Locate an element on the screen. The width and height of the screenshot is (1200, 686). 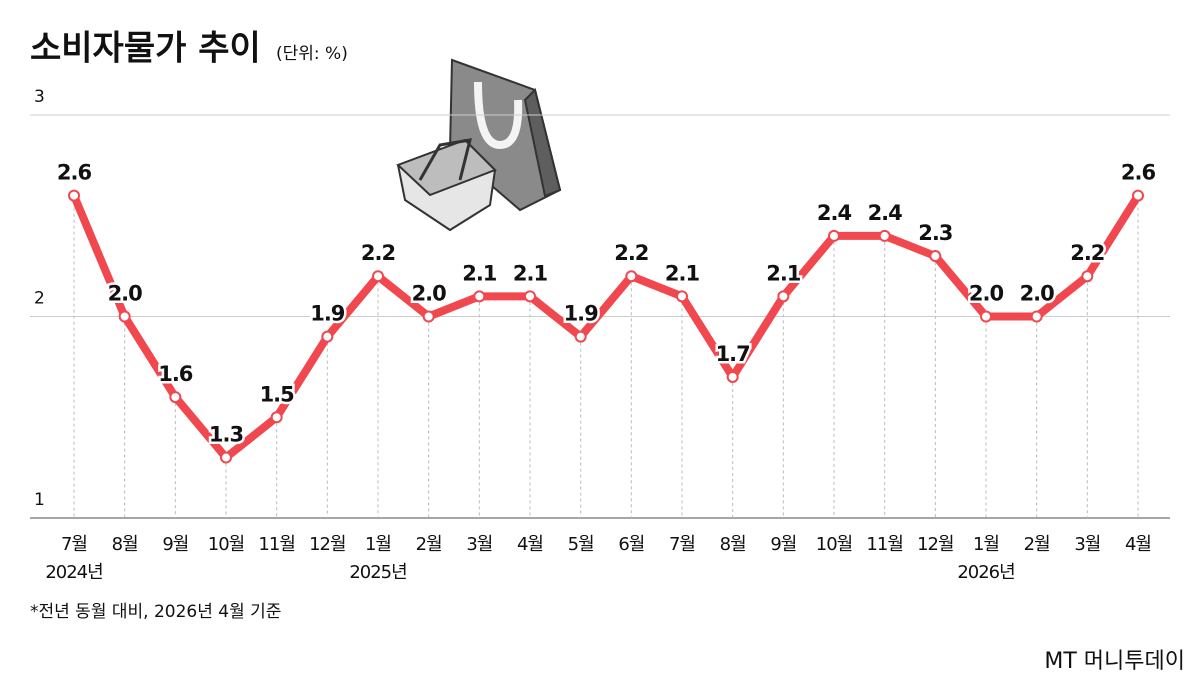
chart-title: 소비자물가 추이 is located at coordinates (145, 49).